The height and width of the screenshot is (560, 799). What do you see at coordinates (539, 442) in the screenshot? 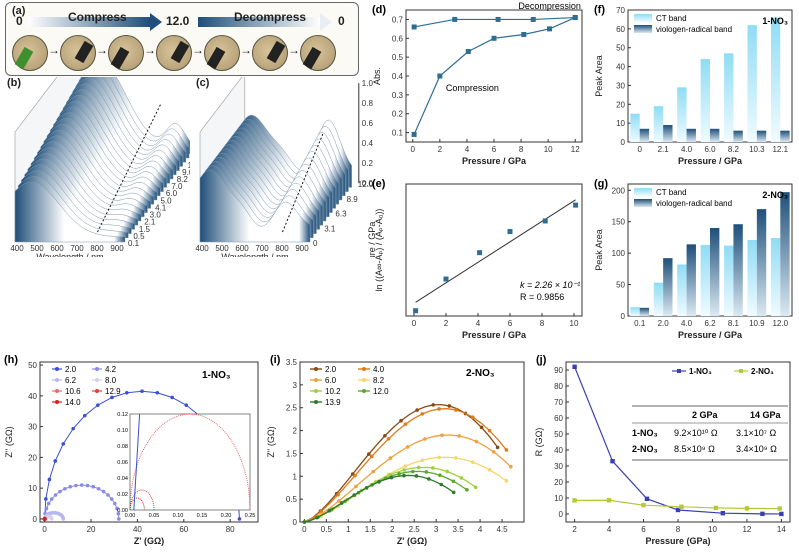
I see `y-axis-label: R (GΩ)` at bounding box center [539, 442].